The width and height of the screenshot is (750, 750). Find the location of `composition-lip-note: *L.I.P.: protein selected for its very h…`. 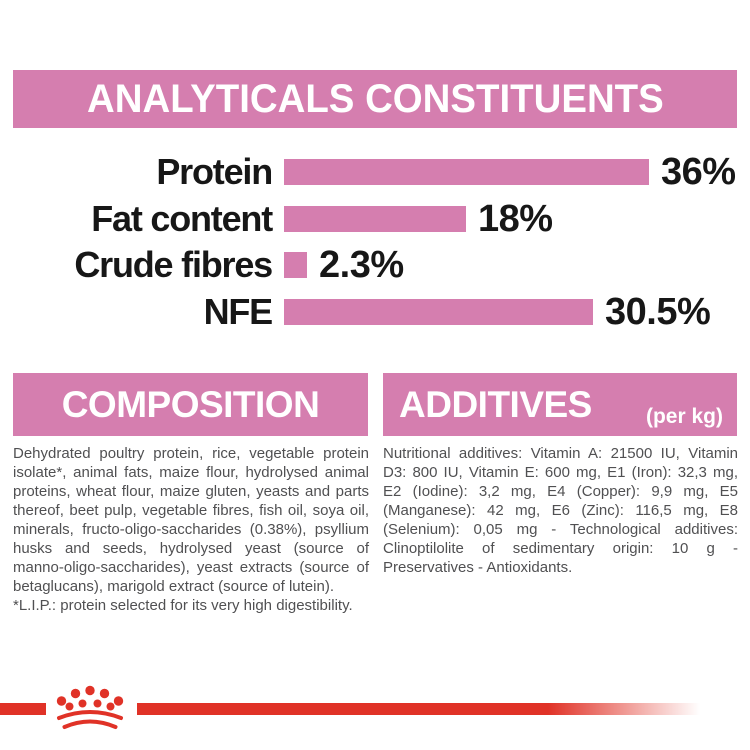

composition-lip-note: *L.I.P.: protein selected for its very h… is located at coordinates (183, 605).